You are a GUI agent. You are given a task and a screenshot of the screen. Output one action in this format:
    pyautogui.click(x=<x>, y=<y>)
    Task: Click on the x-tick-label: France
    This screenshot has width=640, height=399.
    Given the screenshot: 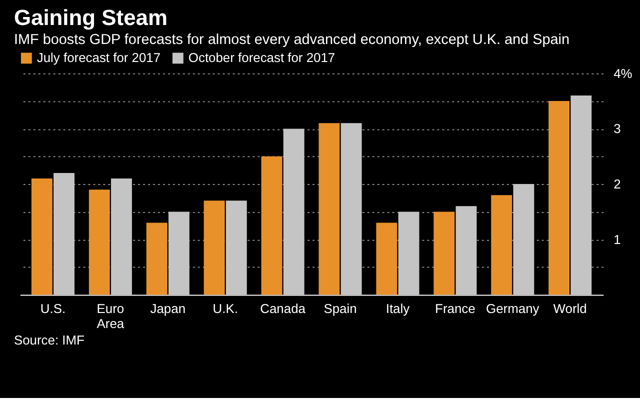 What is the action you would take?
    pyautogui.click(x=455, y=308)
    